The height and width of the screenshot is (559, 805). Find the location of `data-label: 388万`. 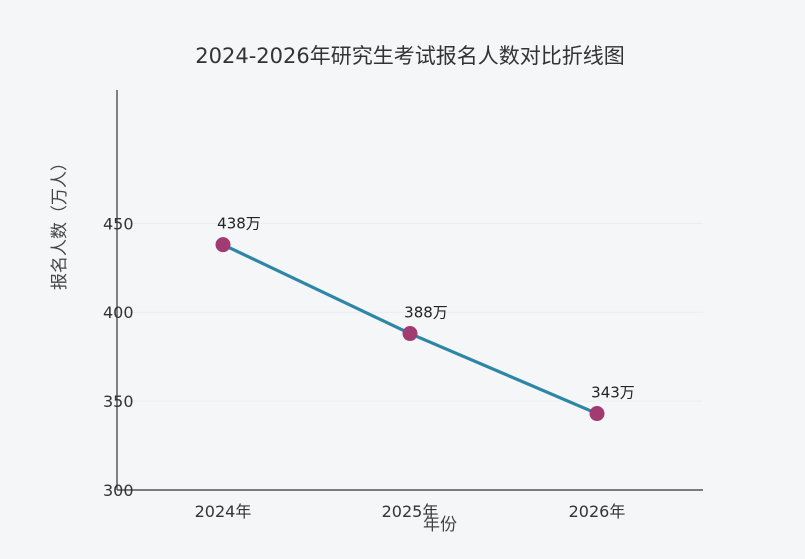

data-label: 388万 is located at coordinates (426, 313).